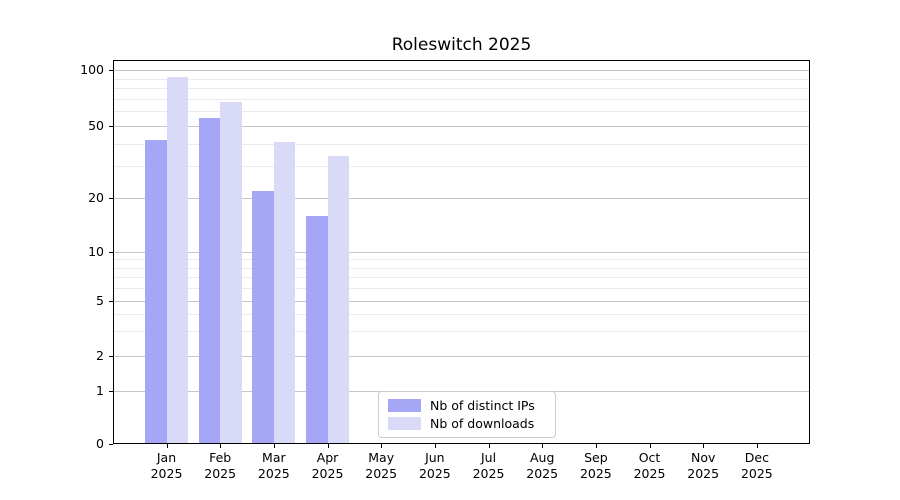 Image resolution: width=900 pixels, height=500 pixels. I want to click on bar-apr-nb-of-distinct-ips, so click(317, 329).